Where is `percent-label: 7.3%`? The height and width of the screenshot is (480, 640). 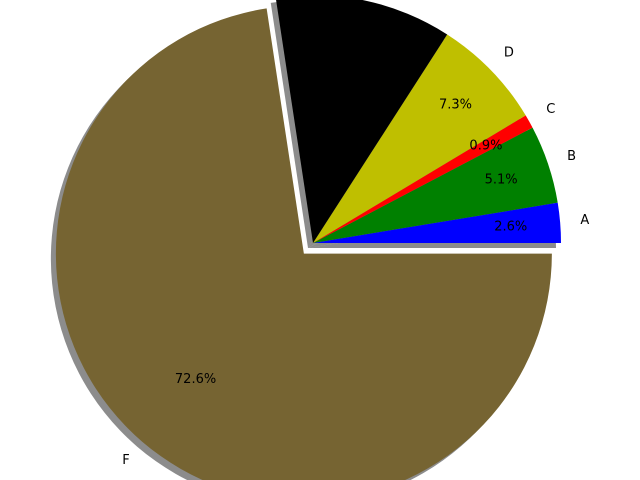 percent-label: 7.3% is located at coordinates (455, 104).